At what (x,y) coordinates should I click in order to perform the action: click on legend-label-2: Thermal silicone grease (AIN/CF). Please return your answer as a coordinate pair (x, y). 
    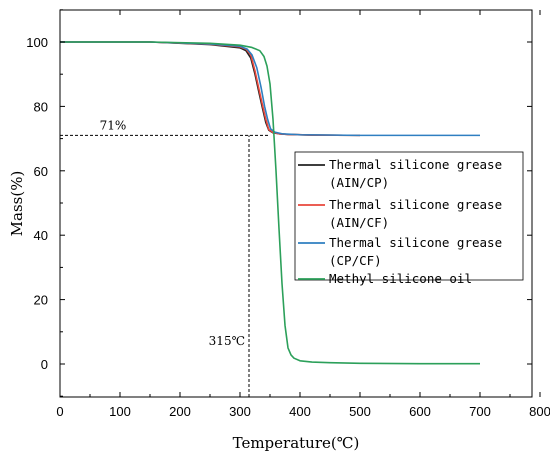
    Looking at the image, I should click on (415, 213).